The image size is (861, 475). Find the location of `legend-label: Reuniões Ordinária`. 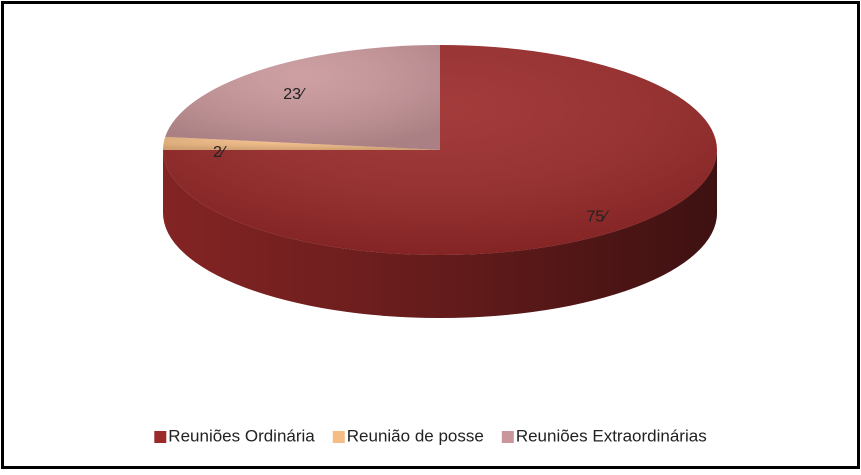

legend-label: Reuniões Ordinária is located at coordinates (241, 435).